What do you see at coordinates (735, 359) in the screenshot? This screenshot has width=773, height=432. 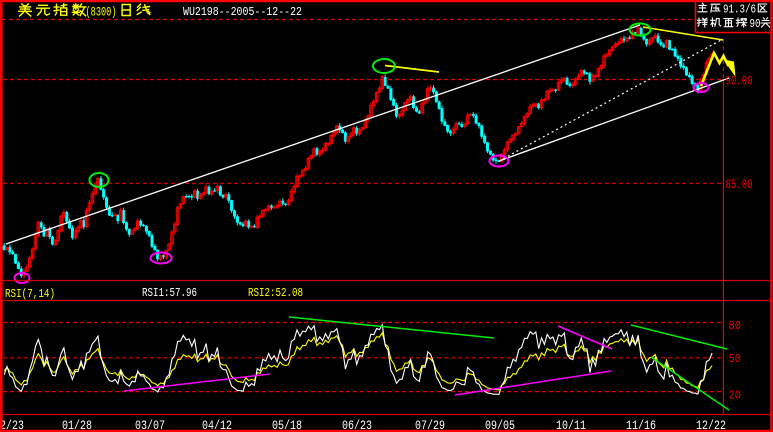 I see `svg-text: 50` at bounding box center [735, 359].